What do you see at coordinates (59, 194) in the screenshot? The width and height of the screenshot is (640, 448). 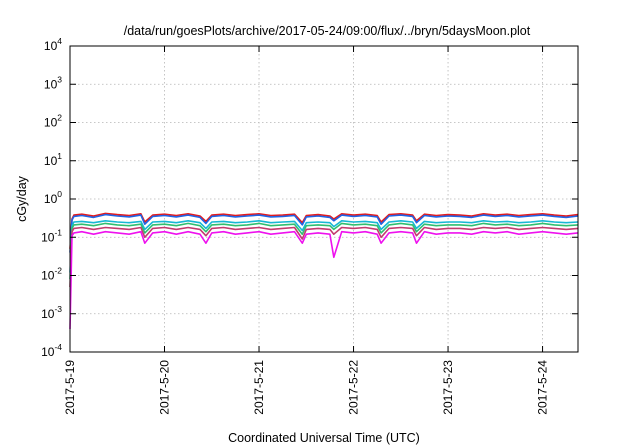 I see `y-tick-exponent: 0` at bounding box center [59, 194].